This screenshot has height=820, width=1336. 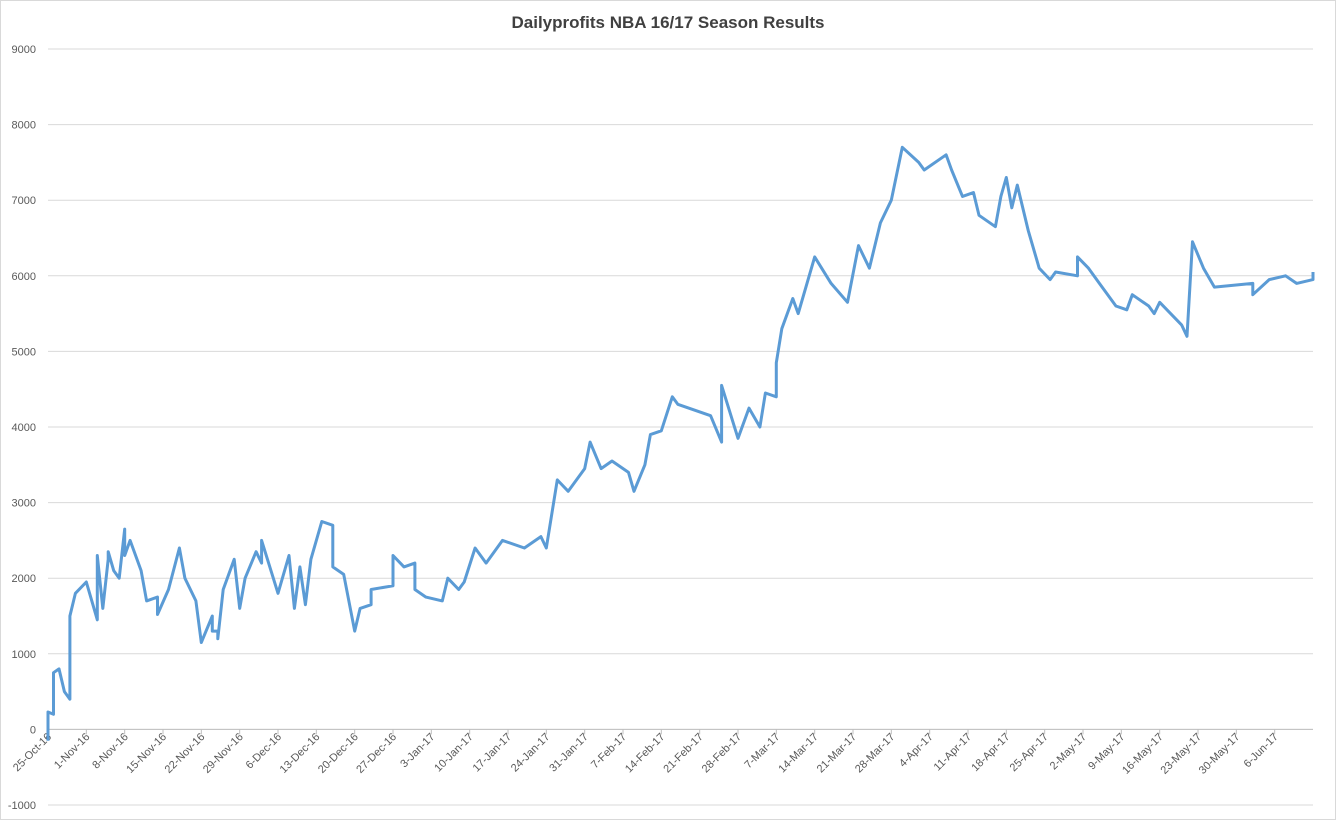 I want to click on y-tick-label: 5000, so click(x=24, y=352).